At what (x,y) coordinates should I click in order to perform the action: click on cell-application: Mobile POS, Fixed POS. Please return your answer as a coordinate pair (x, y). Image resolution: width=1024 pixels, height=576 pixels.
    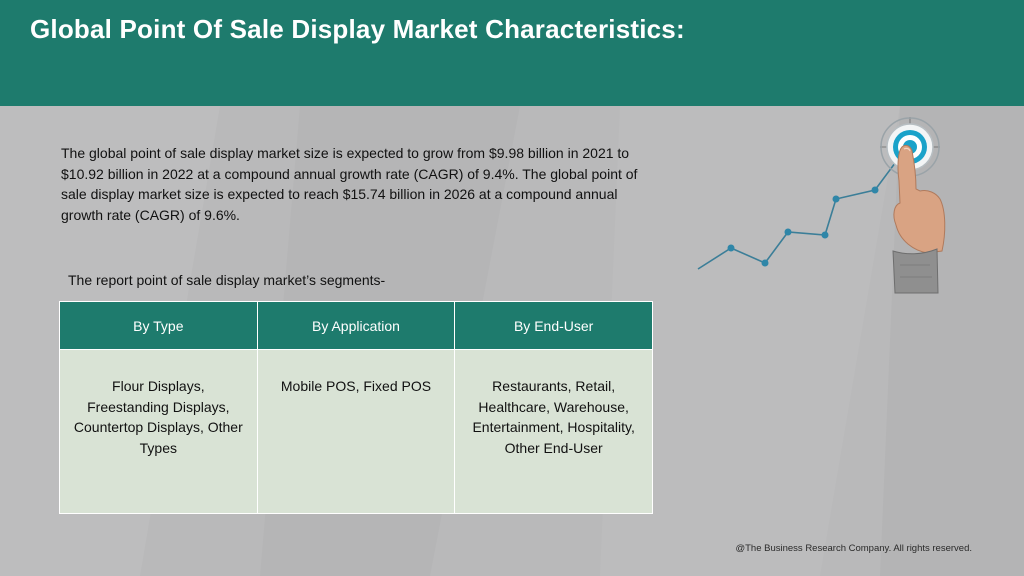
    Looking at the image, I should click on (356, 431).